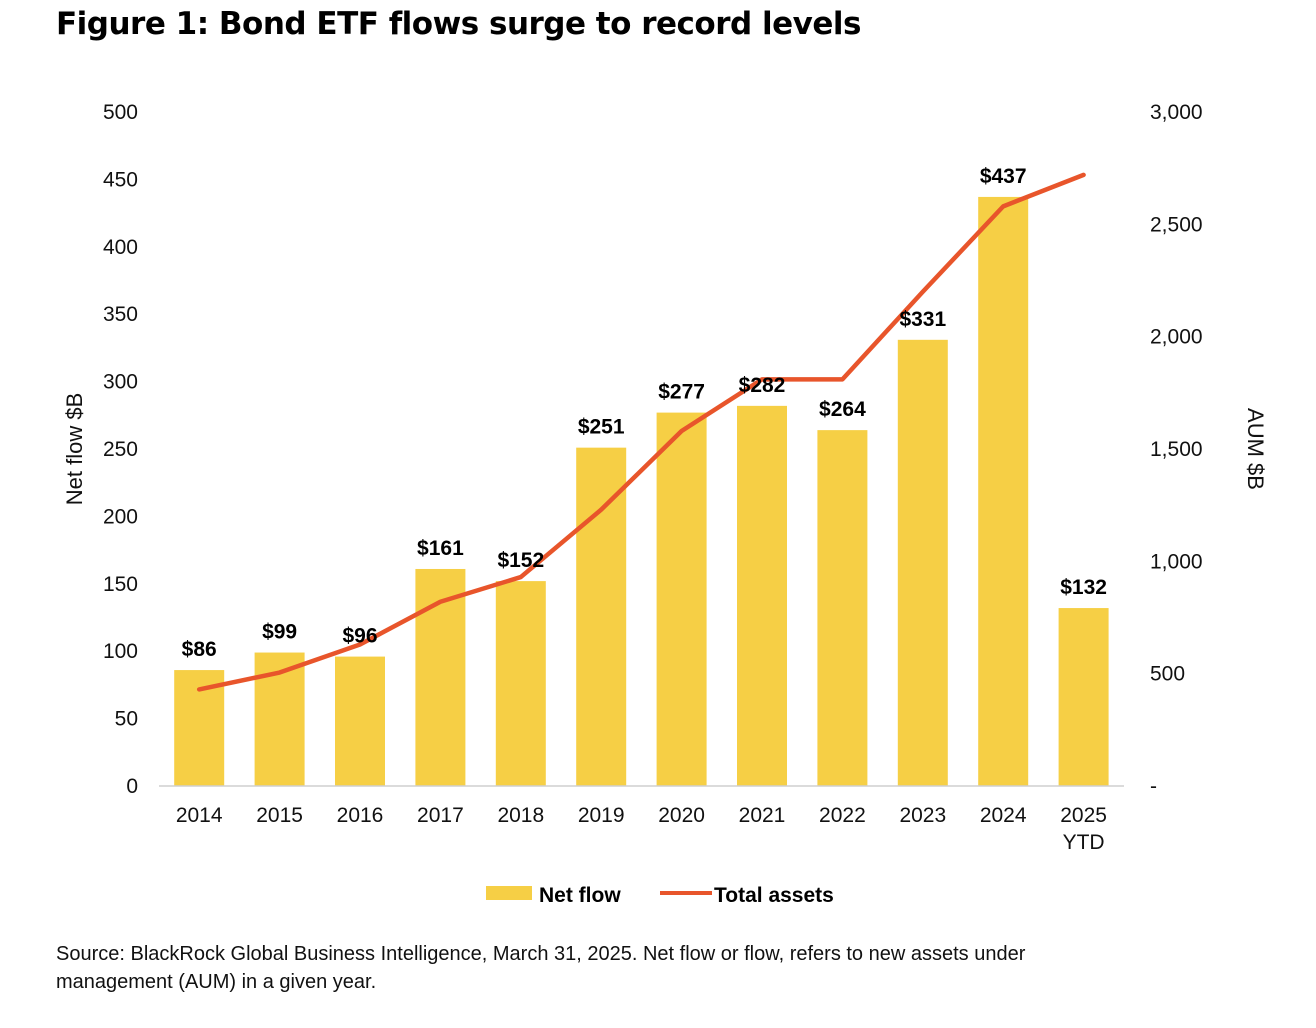 This screenshot has height=1028, width=1316. Describe the element at coordinates (120, 382) in the screenshot. I see `left-tick-label: 300` at that location.